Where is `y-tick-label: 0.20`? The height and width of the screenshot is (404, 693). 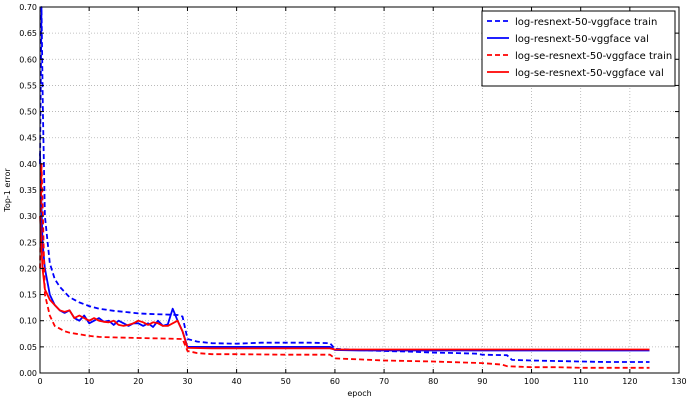
y-tick-label: 0.20 is located at coordinates (28, 268).